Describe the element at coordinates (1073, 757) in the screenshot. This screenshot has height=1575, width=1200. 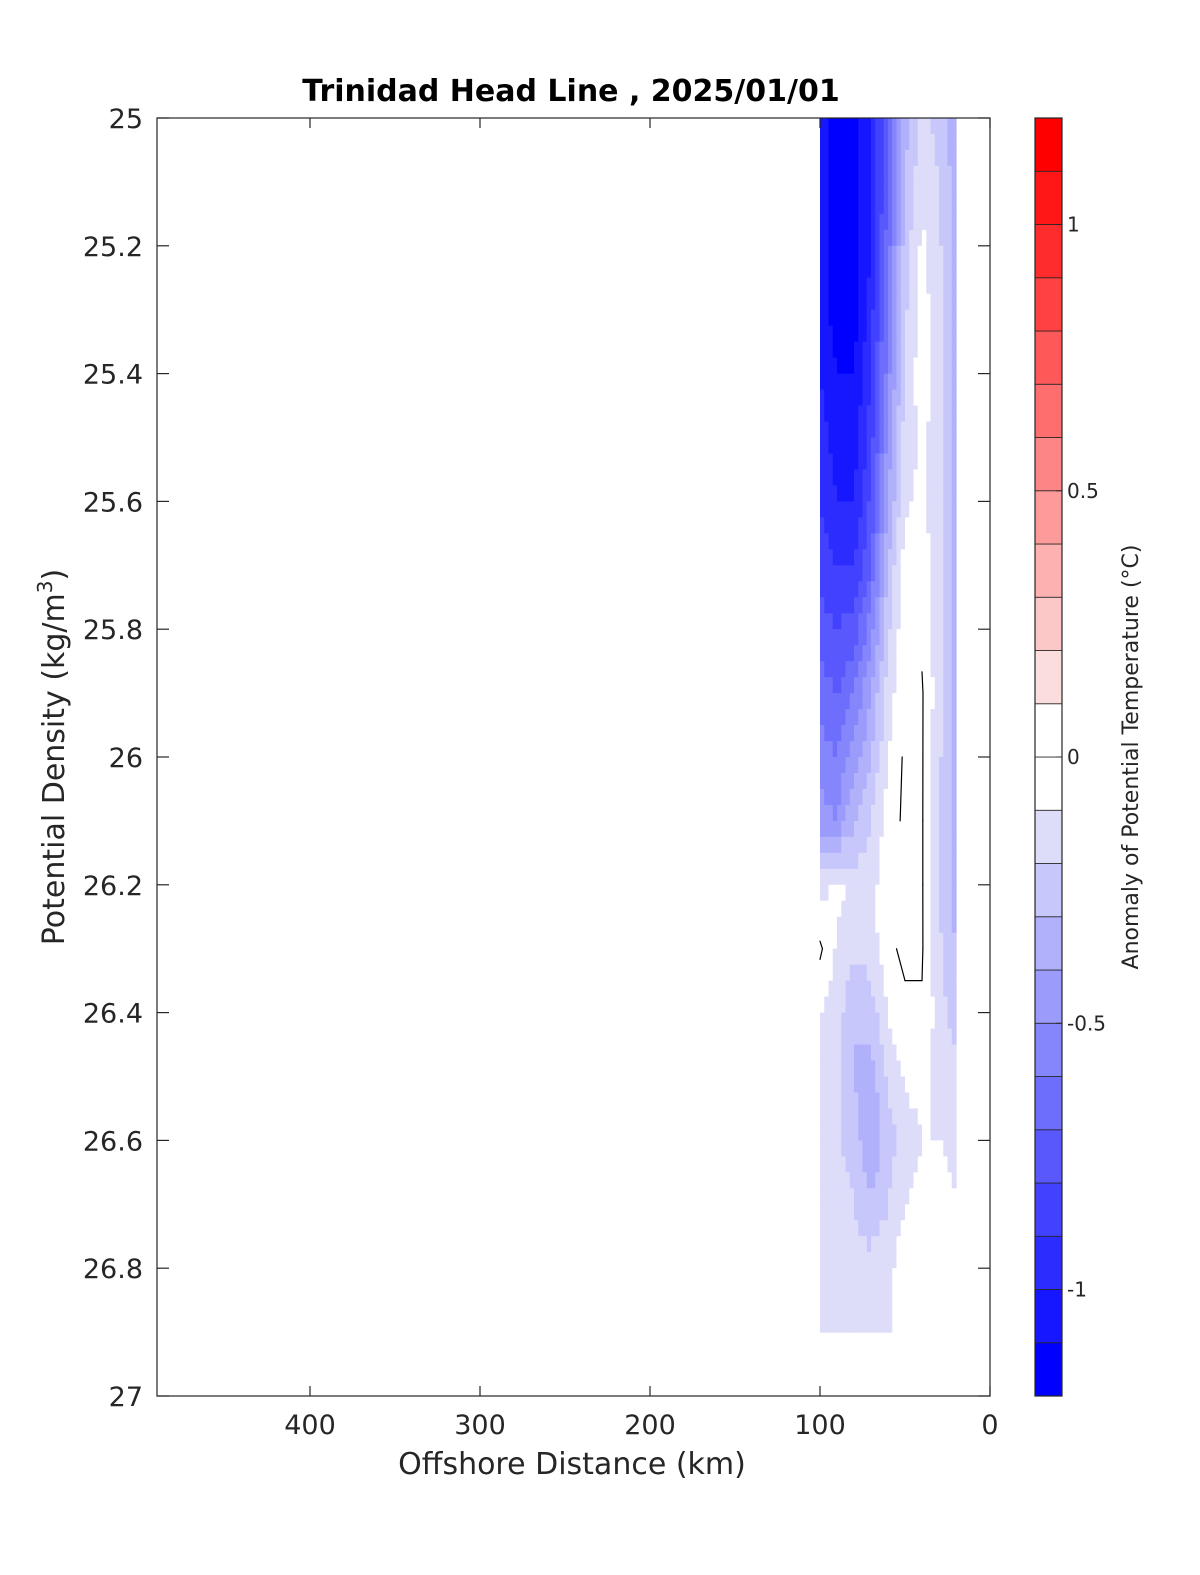
I see `colorbar-tick-label: 0` at that location.